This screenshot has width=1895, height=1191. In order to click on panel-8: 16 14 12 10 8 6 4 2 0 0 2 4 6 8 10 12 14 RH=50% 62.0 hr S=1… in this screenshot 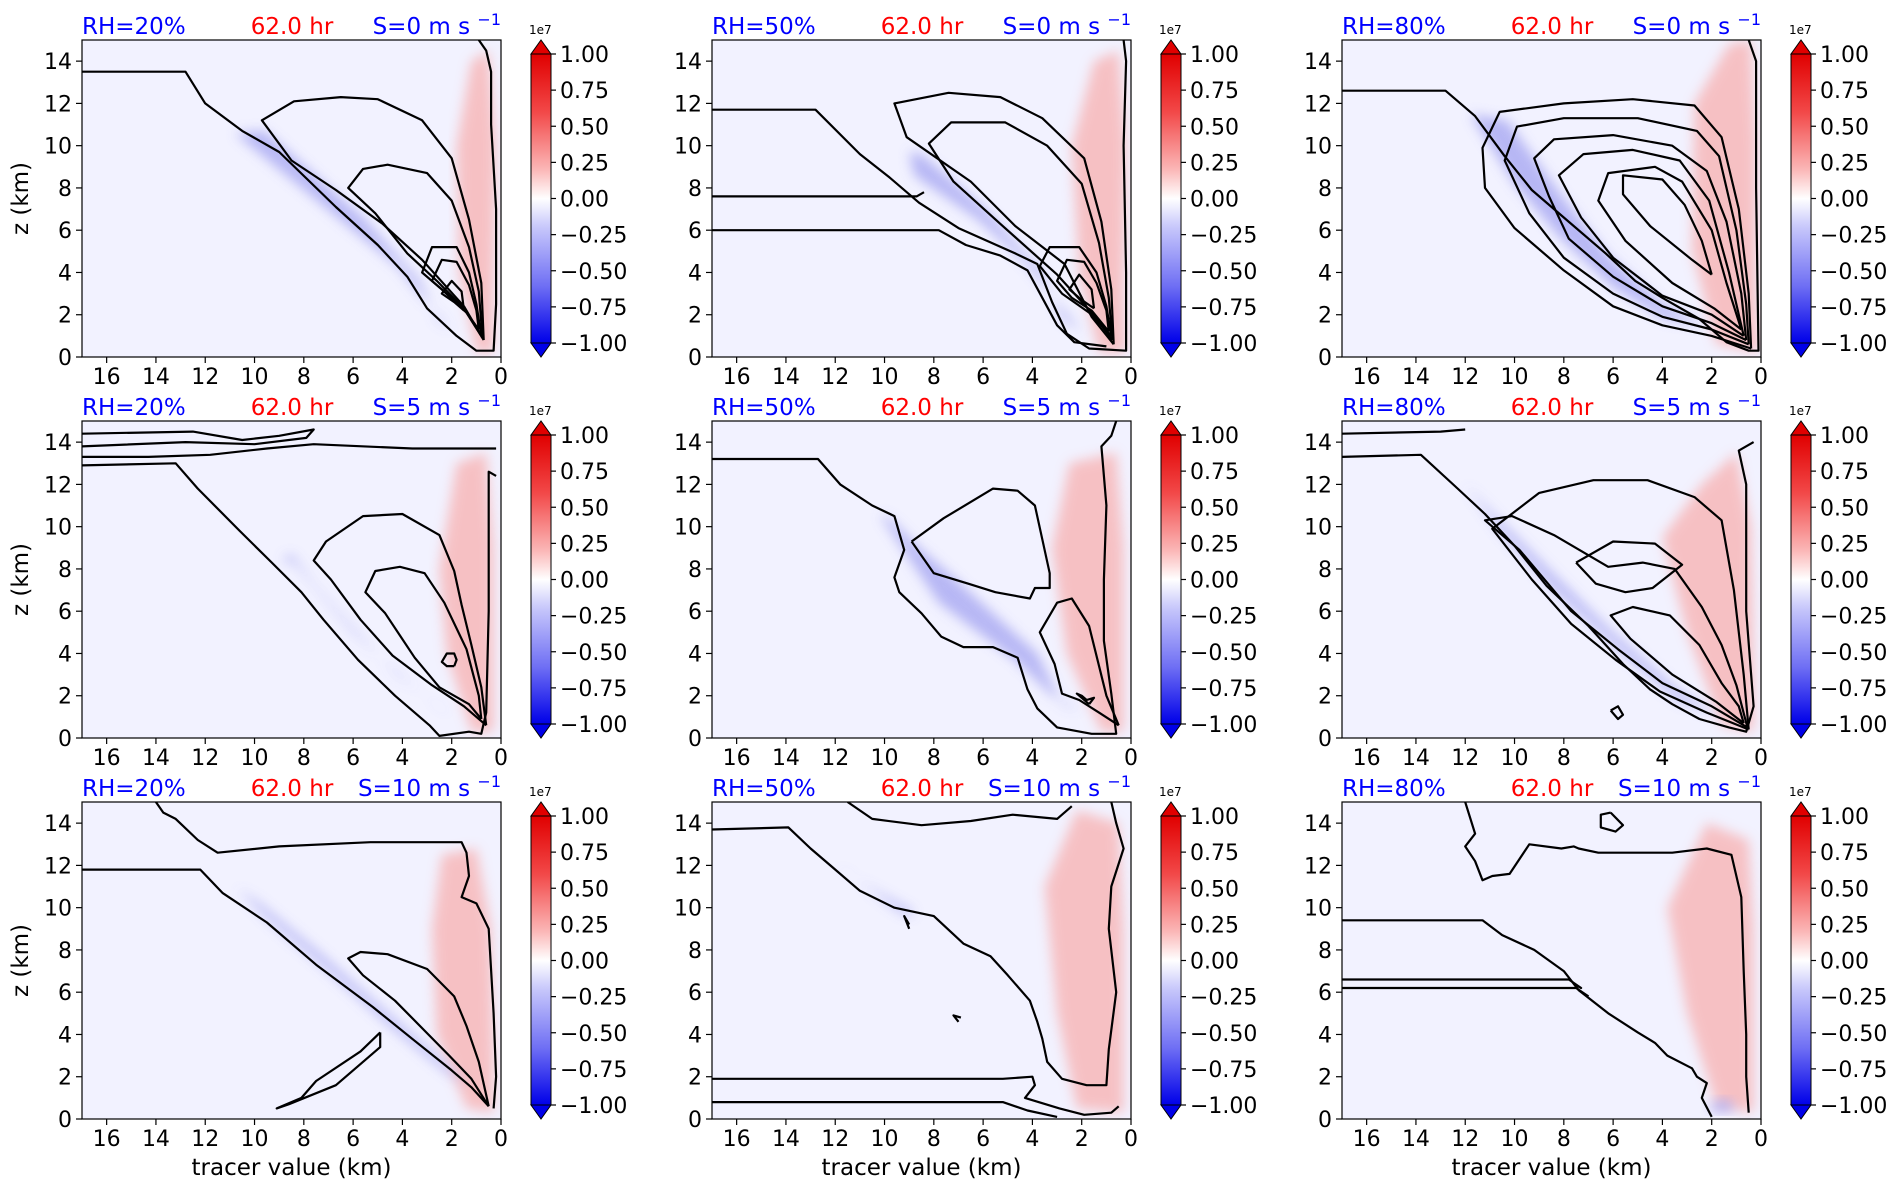, I will do `click(965, 976)`.